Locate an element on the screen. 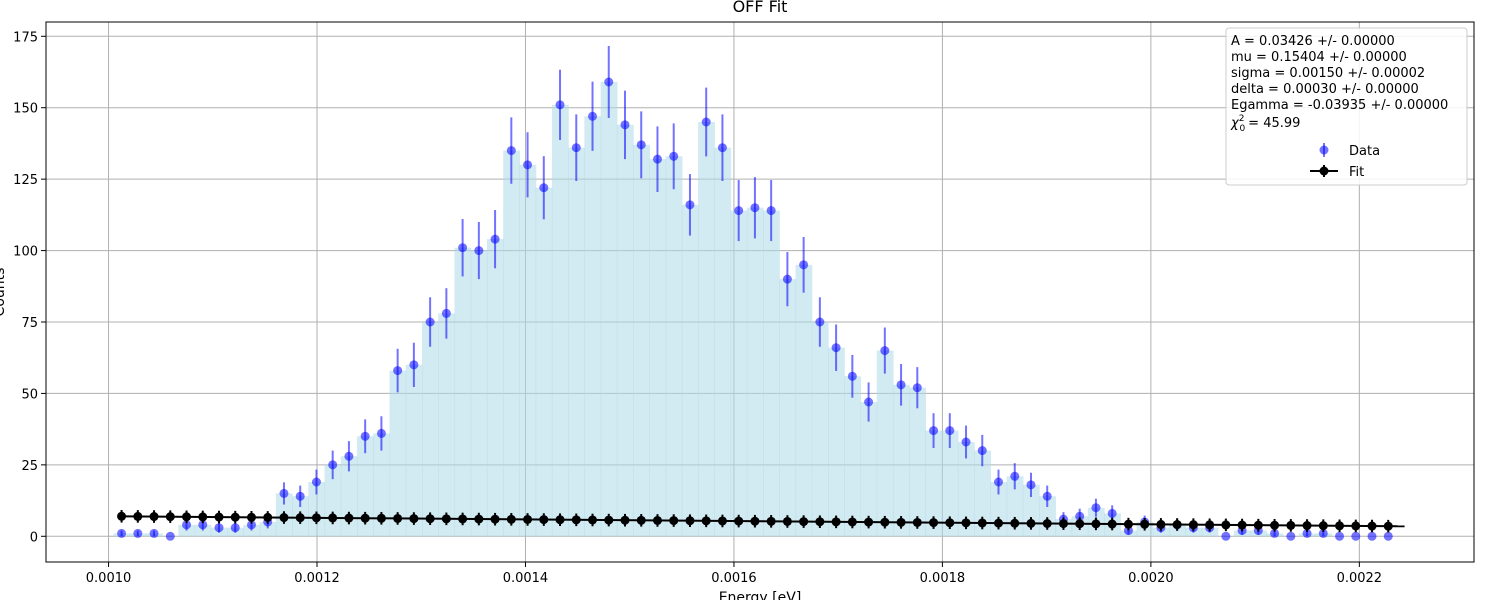 The image size is (1500, 600). legend-data-point is located at coordinates (1324, 150).